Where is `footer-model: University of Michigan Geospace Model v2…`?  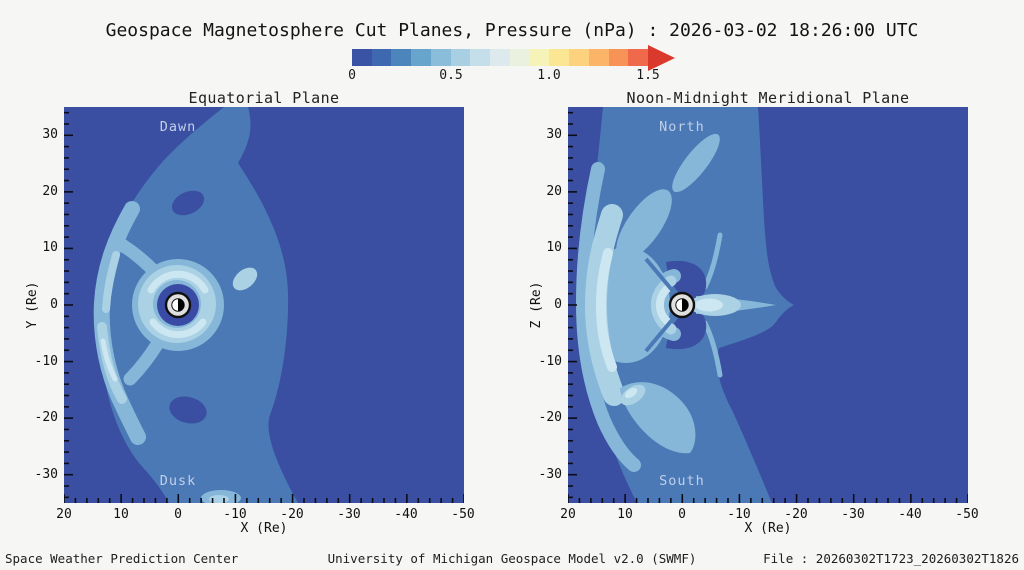
footer-model: University of Michigan Geospace Model v2… is located at coordinates (512, 558).